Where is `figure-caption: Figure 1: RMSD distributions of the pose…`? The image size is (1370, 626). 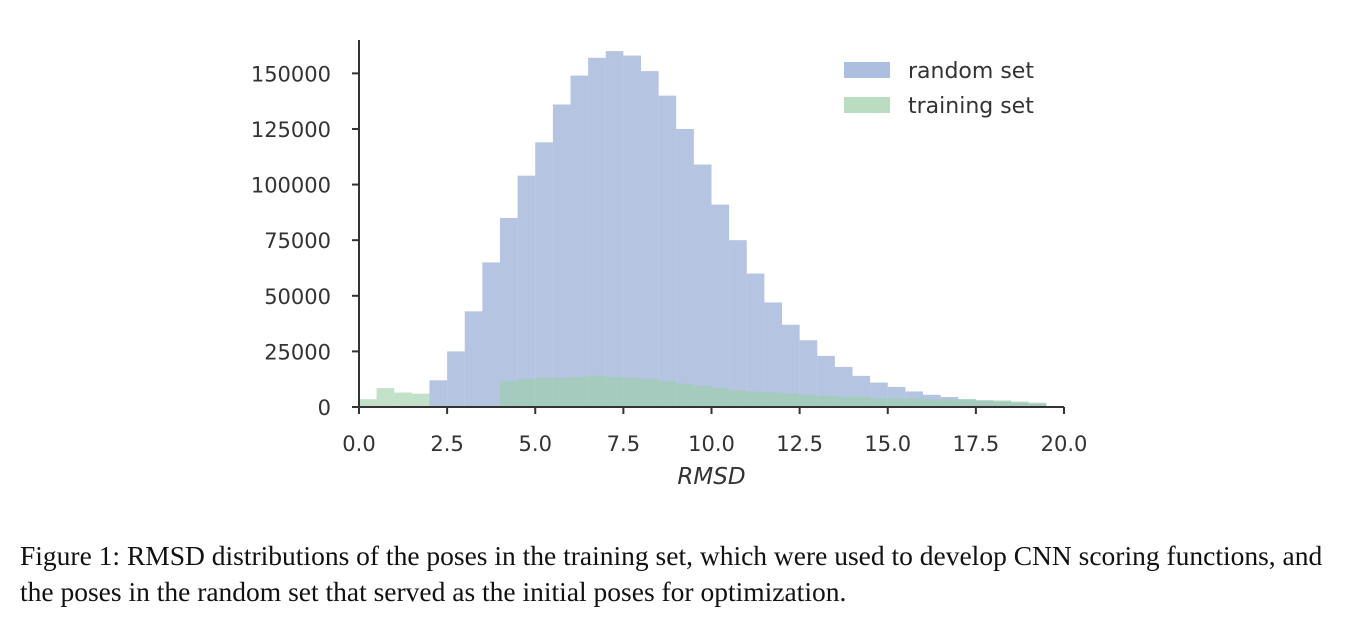 figure-caption: Figure 1: RMSD distributions of the pose… is located at coordinates (671, 573).